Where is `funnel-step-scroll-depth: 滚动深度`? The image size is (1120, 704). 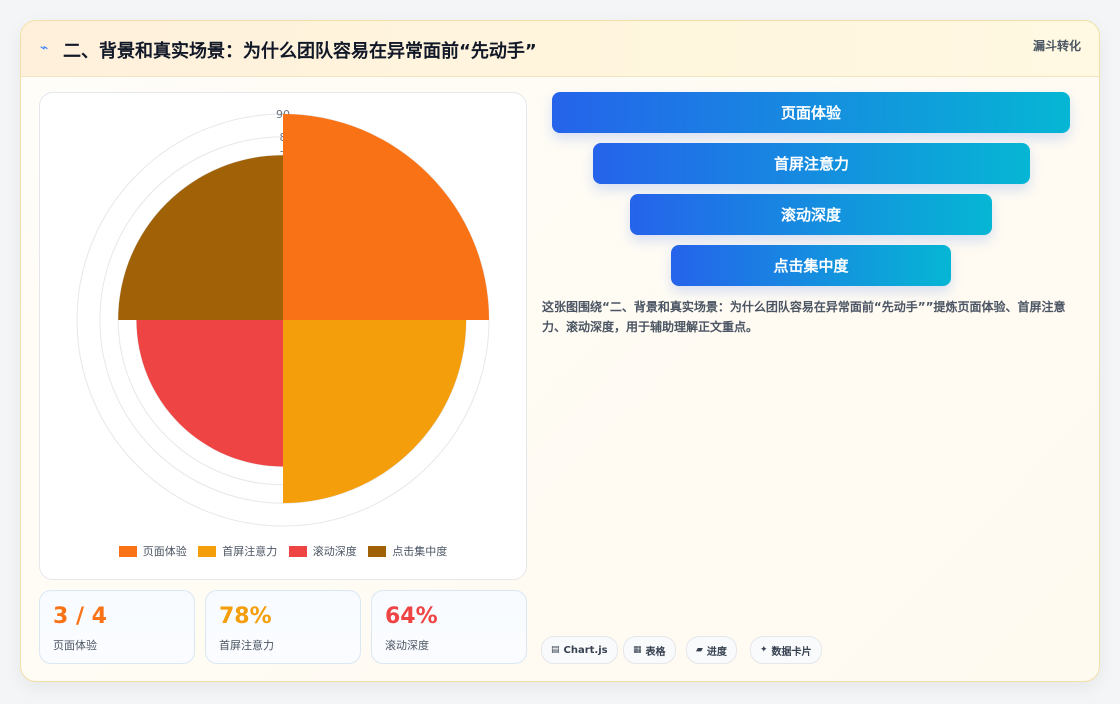
funnel-step-scroll-depth: 滚动深度 is located at coordinates (811, 214).